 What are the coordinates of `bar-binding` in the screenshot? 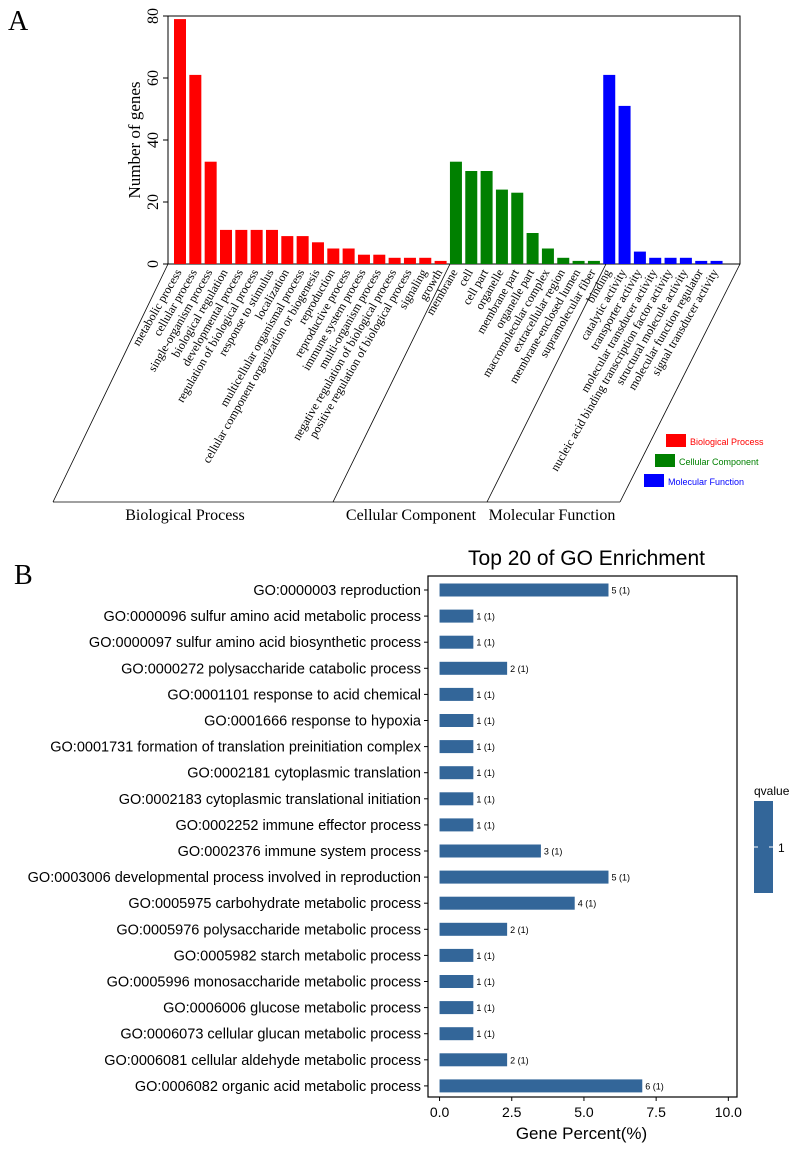 It's located at (609, 169).